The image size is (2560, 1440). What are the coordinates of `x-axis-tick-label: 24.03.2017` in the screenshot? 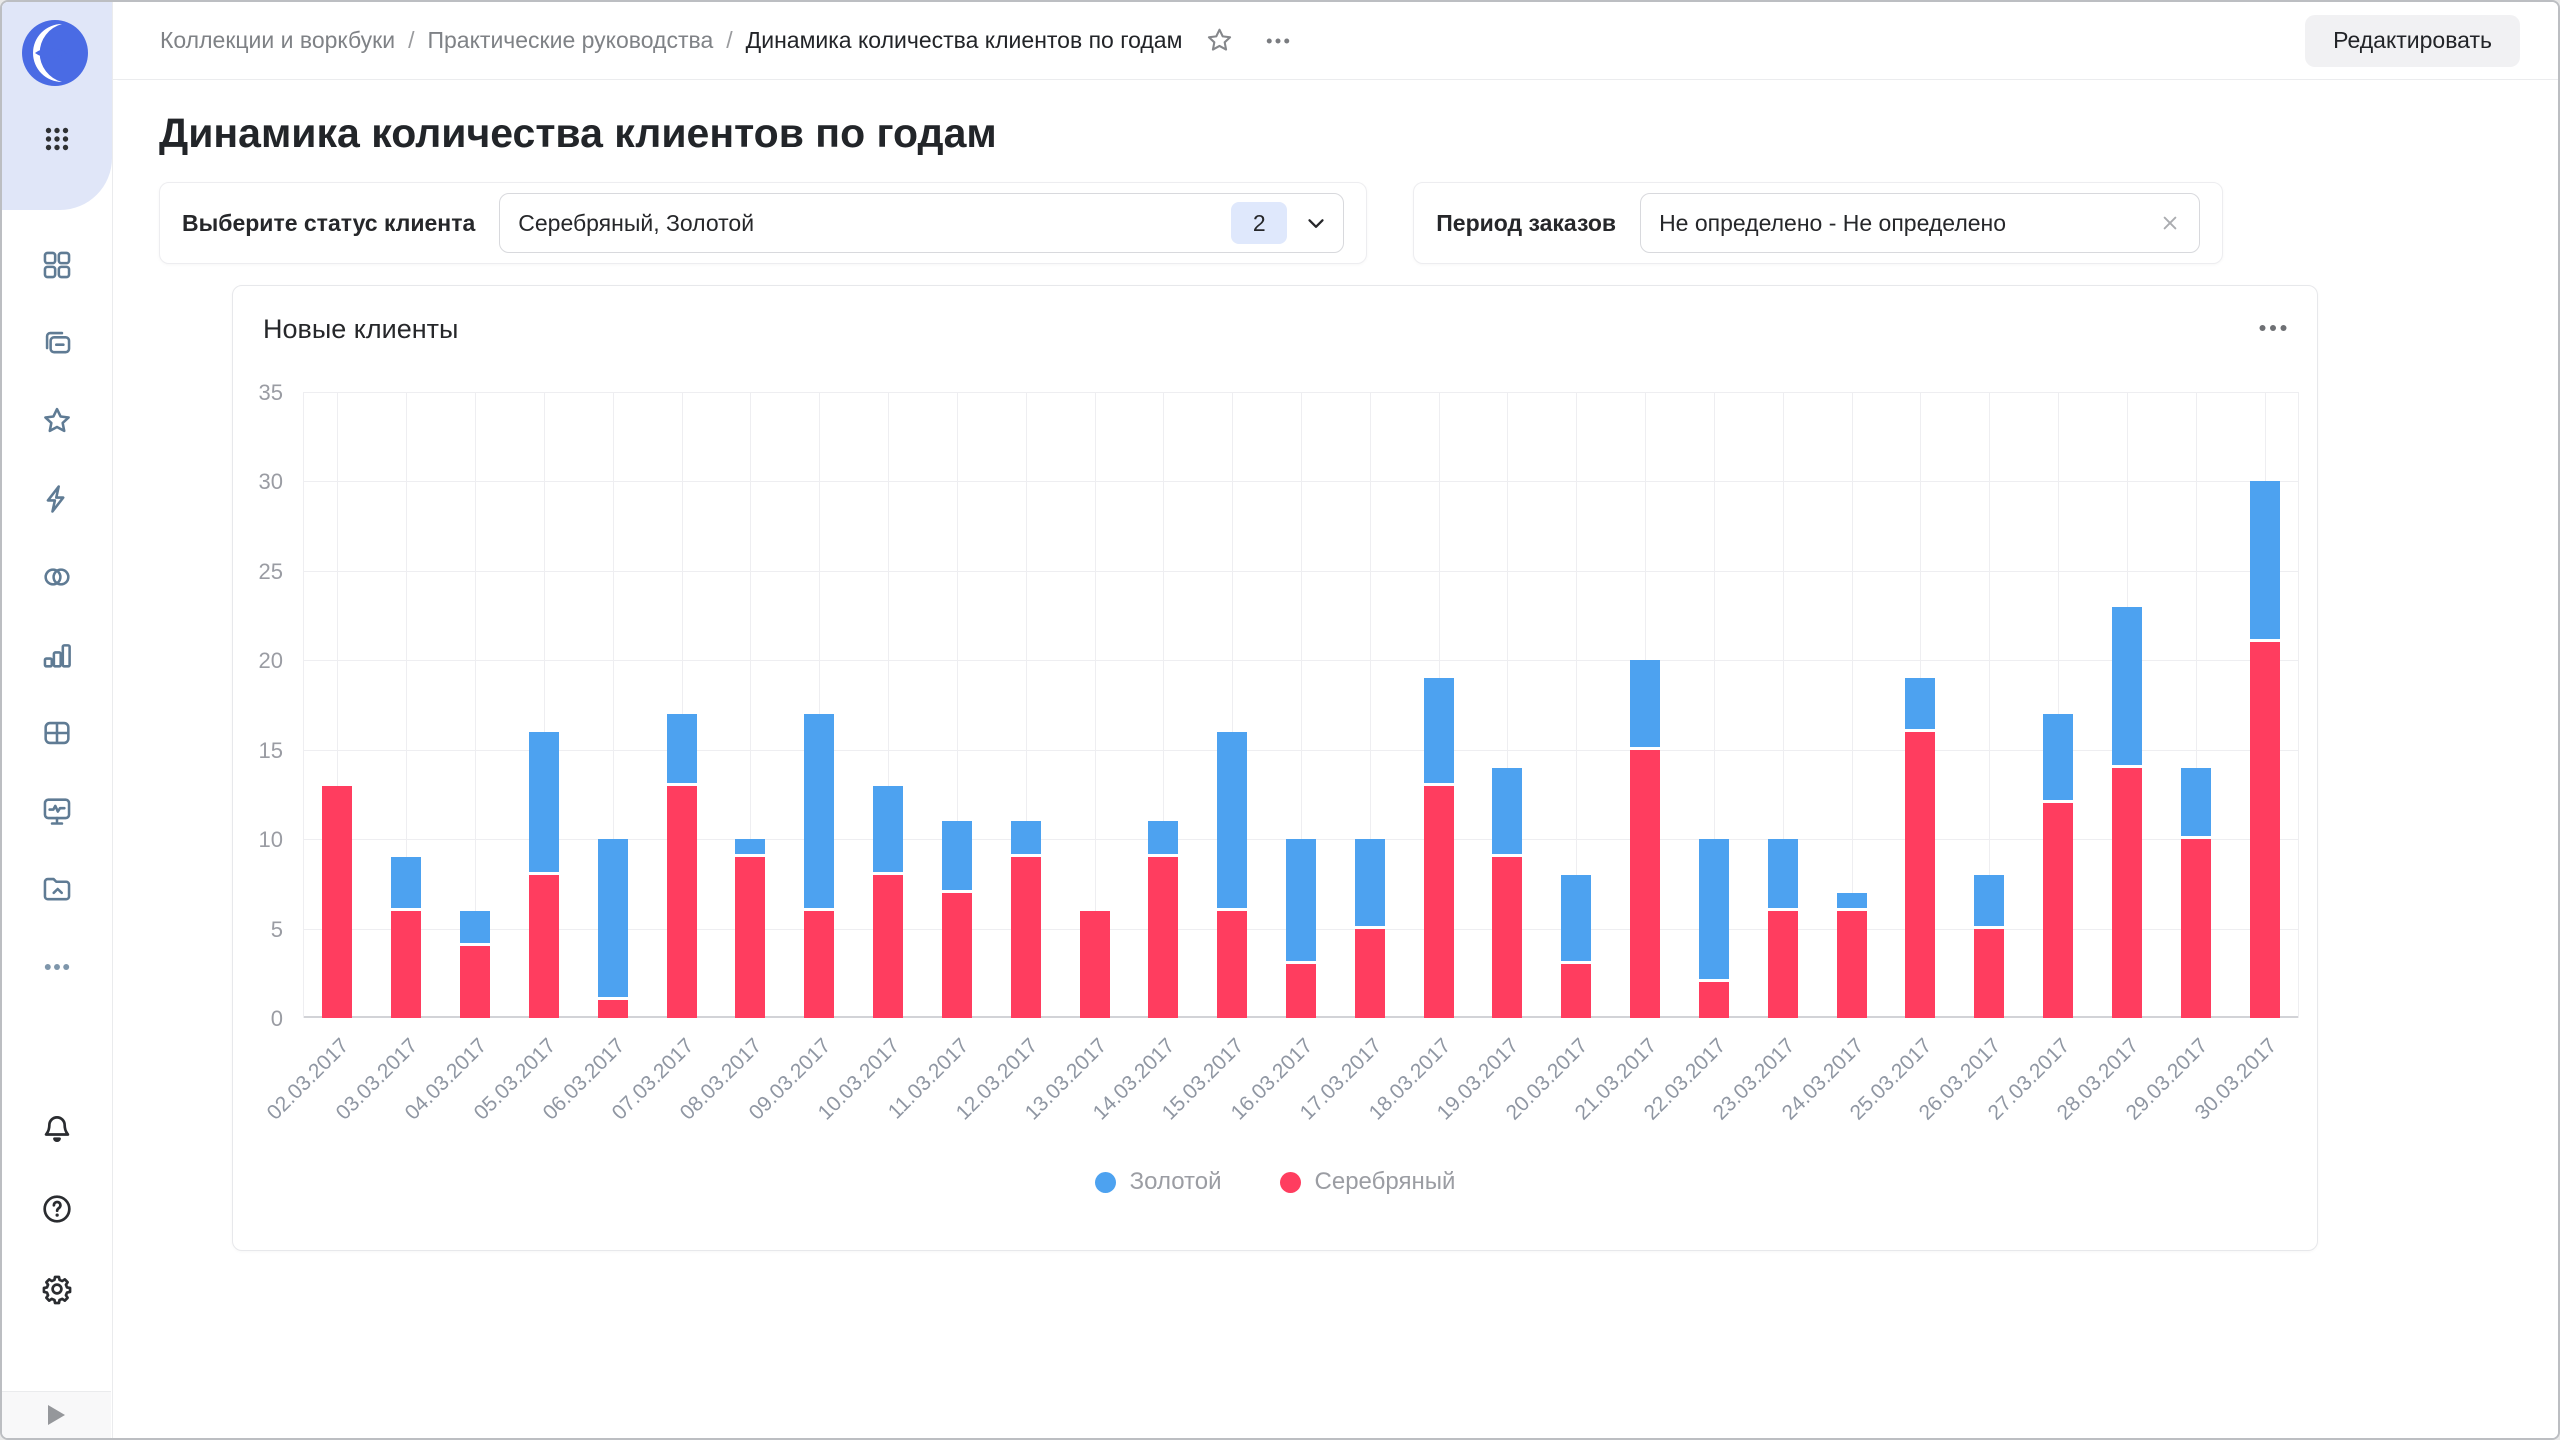 It's located at (1822, 1079).